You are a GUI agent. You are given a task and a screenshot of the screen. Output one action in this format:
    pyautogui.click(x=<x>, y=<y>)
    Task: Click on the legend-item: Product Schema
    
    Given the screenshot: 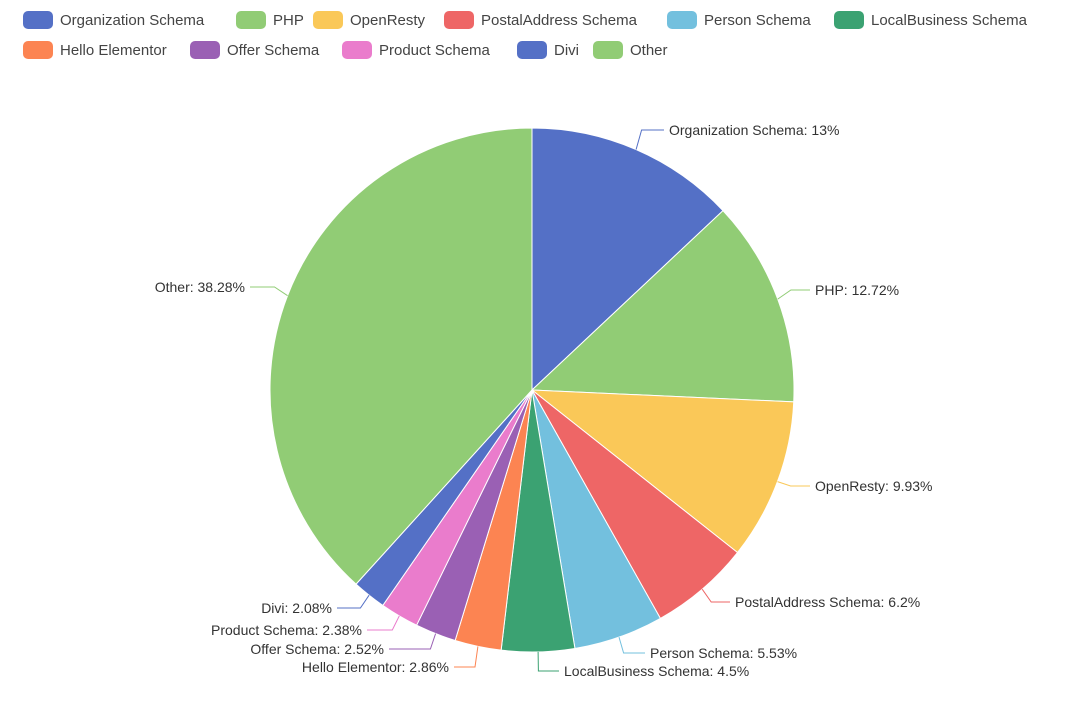 What is the action you would take?
    pyautogui.click(x=416, y=50)
    